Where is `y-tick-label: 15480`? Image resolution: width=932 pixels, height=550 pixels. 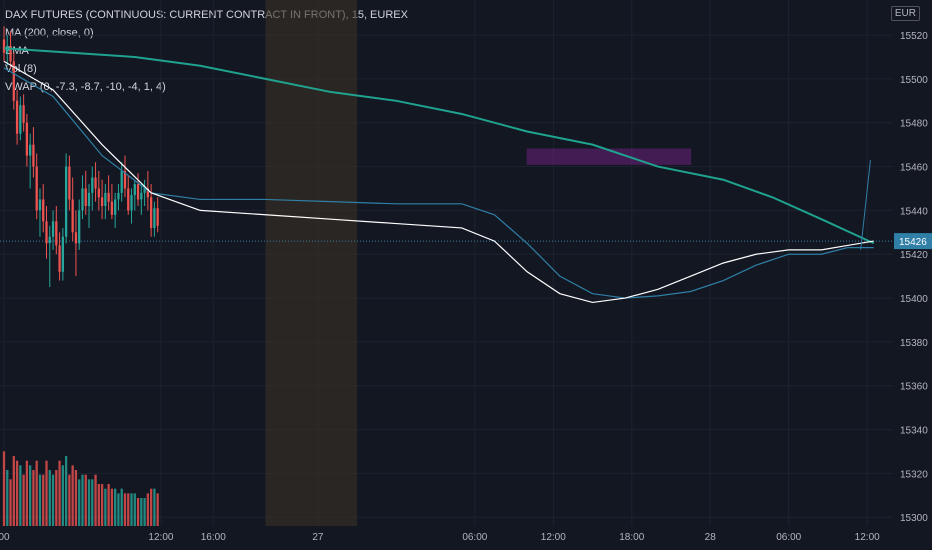
y-tick-label: 15480 is located at coordinates (914, 124).